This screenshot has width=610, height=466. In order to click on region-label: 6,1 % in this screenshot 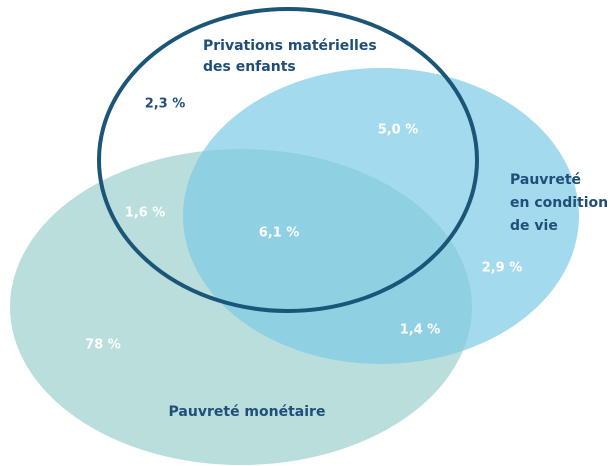, I will do `click(279, 233)`.